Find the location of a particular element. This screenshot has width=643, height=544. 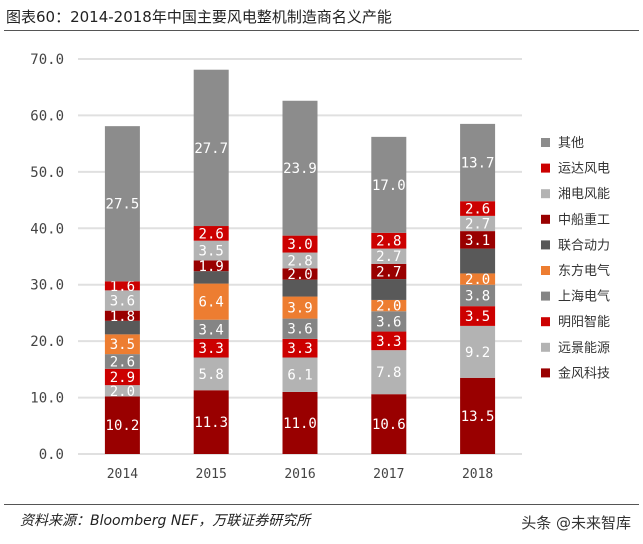

y-tick-label: 20.0 is located at coordinates (47, 342).